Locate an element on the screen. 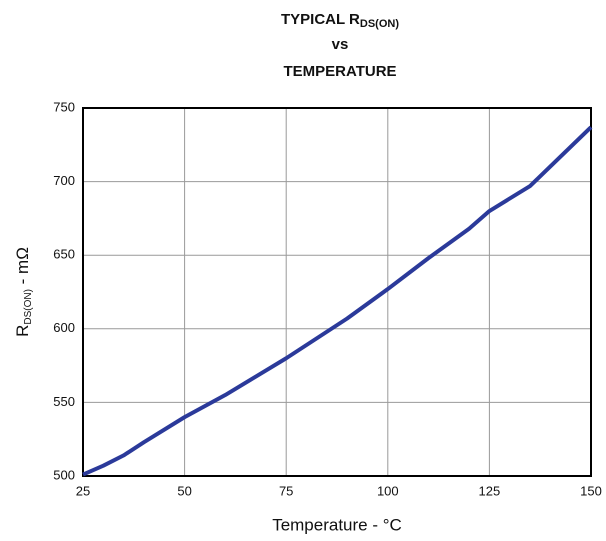 The height and width of the screenshot is (541, 606). x-tick-label: 150 is located at coordinates (591, 490).